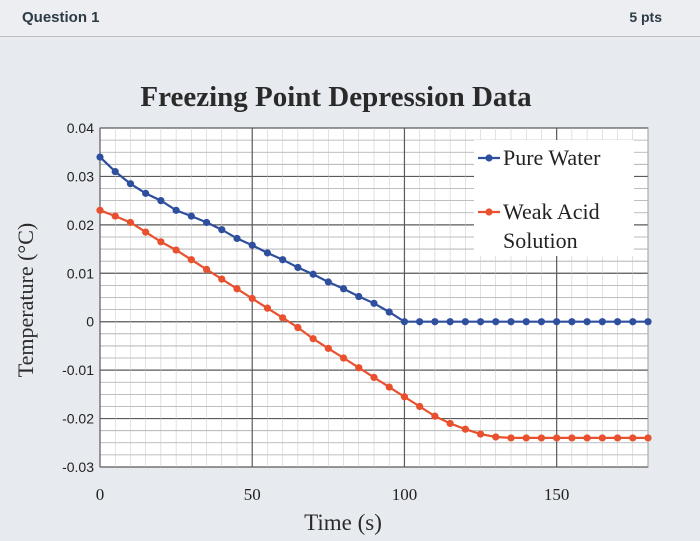 The image size is (700, 541). What do you see at coordinates (80, 128) in the screenshot?
I see `y-tick-label: 0.04` at bounding box center [80, 128].